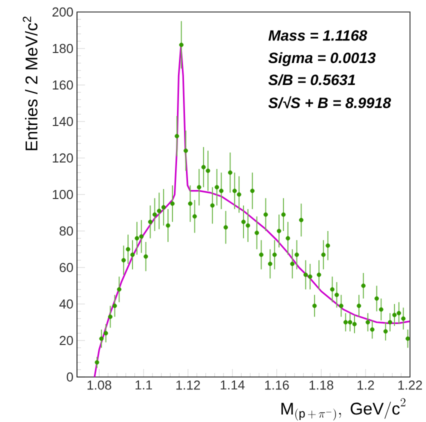 This screenshot has width=426, height=422. I want to click on annotation: Mass = 1.1168, so click(318, 35).